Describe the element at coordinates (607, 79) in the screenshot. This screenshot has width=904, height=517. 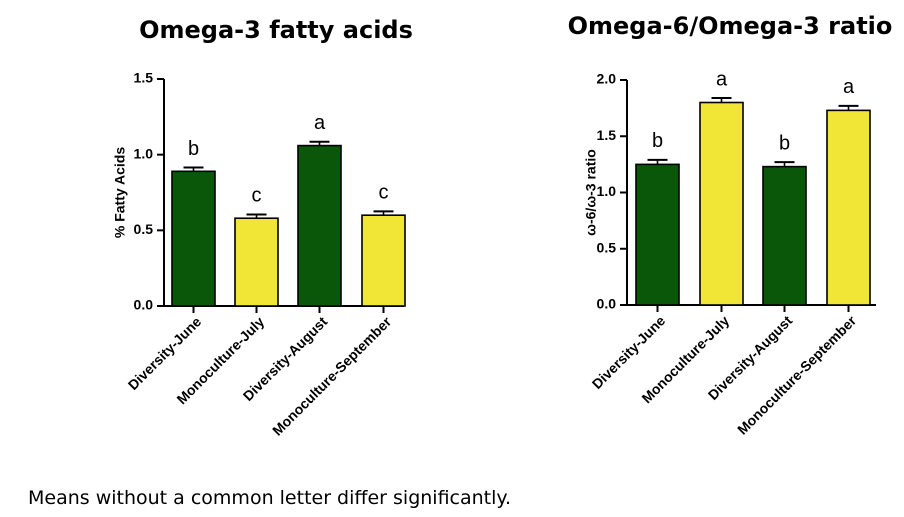
I see `y-tick-label: 2.0` at that location.